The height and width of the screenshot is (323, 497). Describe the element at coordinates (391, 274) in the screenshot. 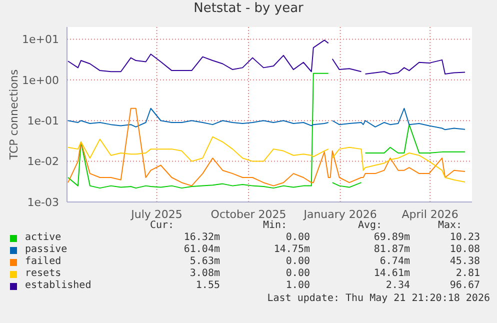

I see `text: 14.61m` at that location.